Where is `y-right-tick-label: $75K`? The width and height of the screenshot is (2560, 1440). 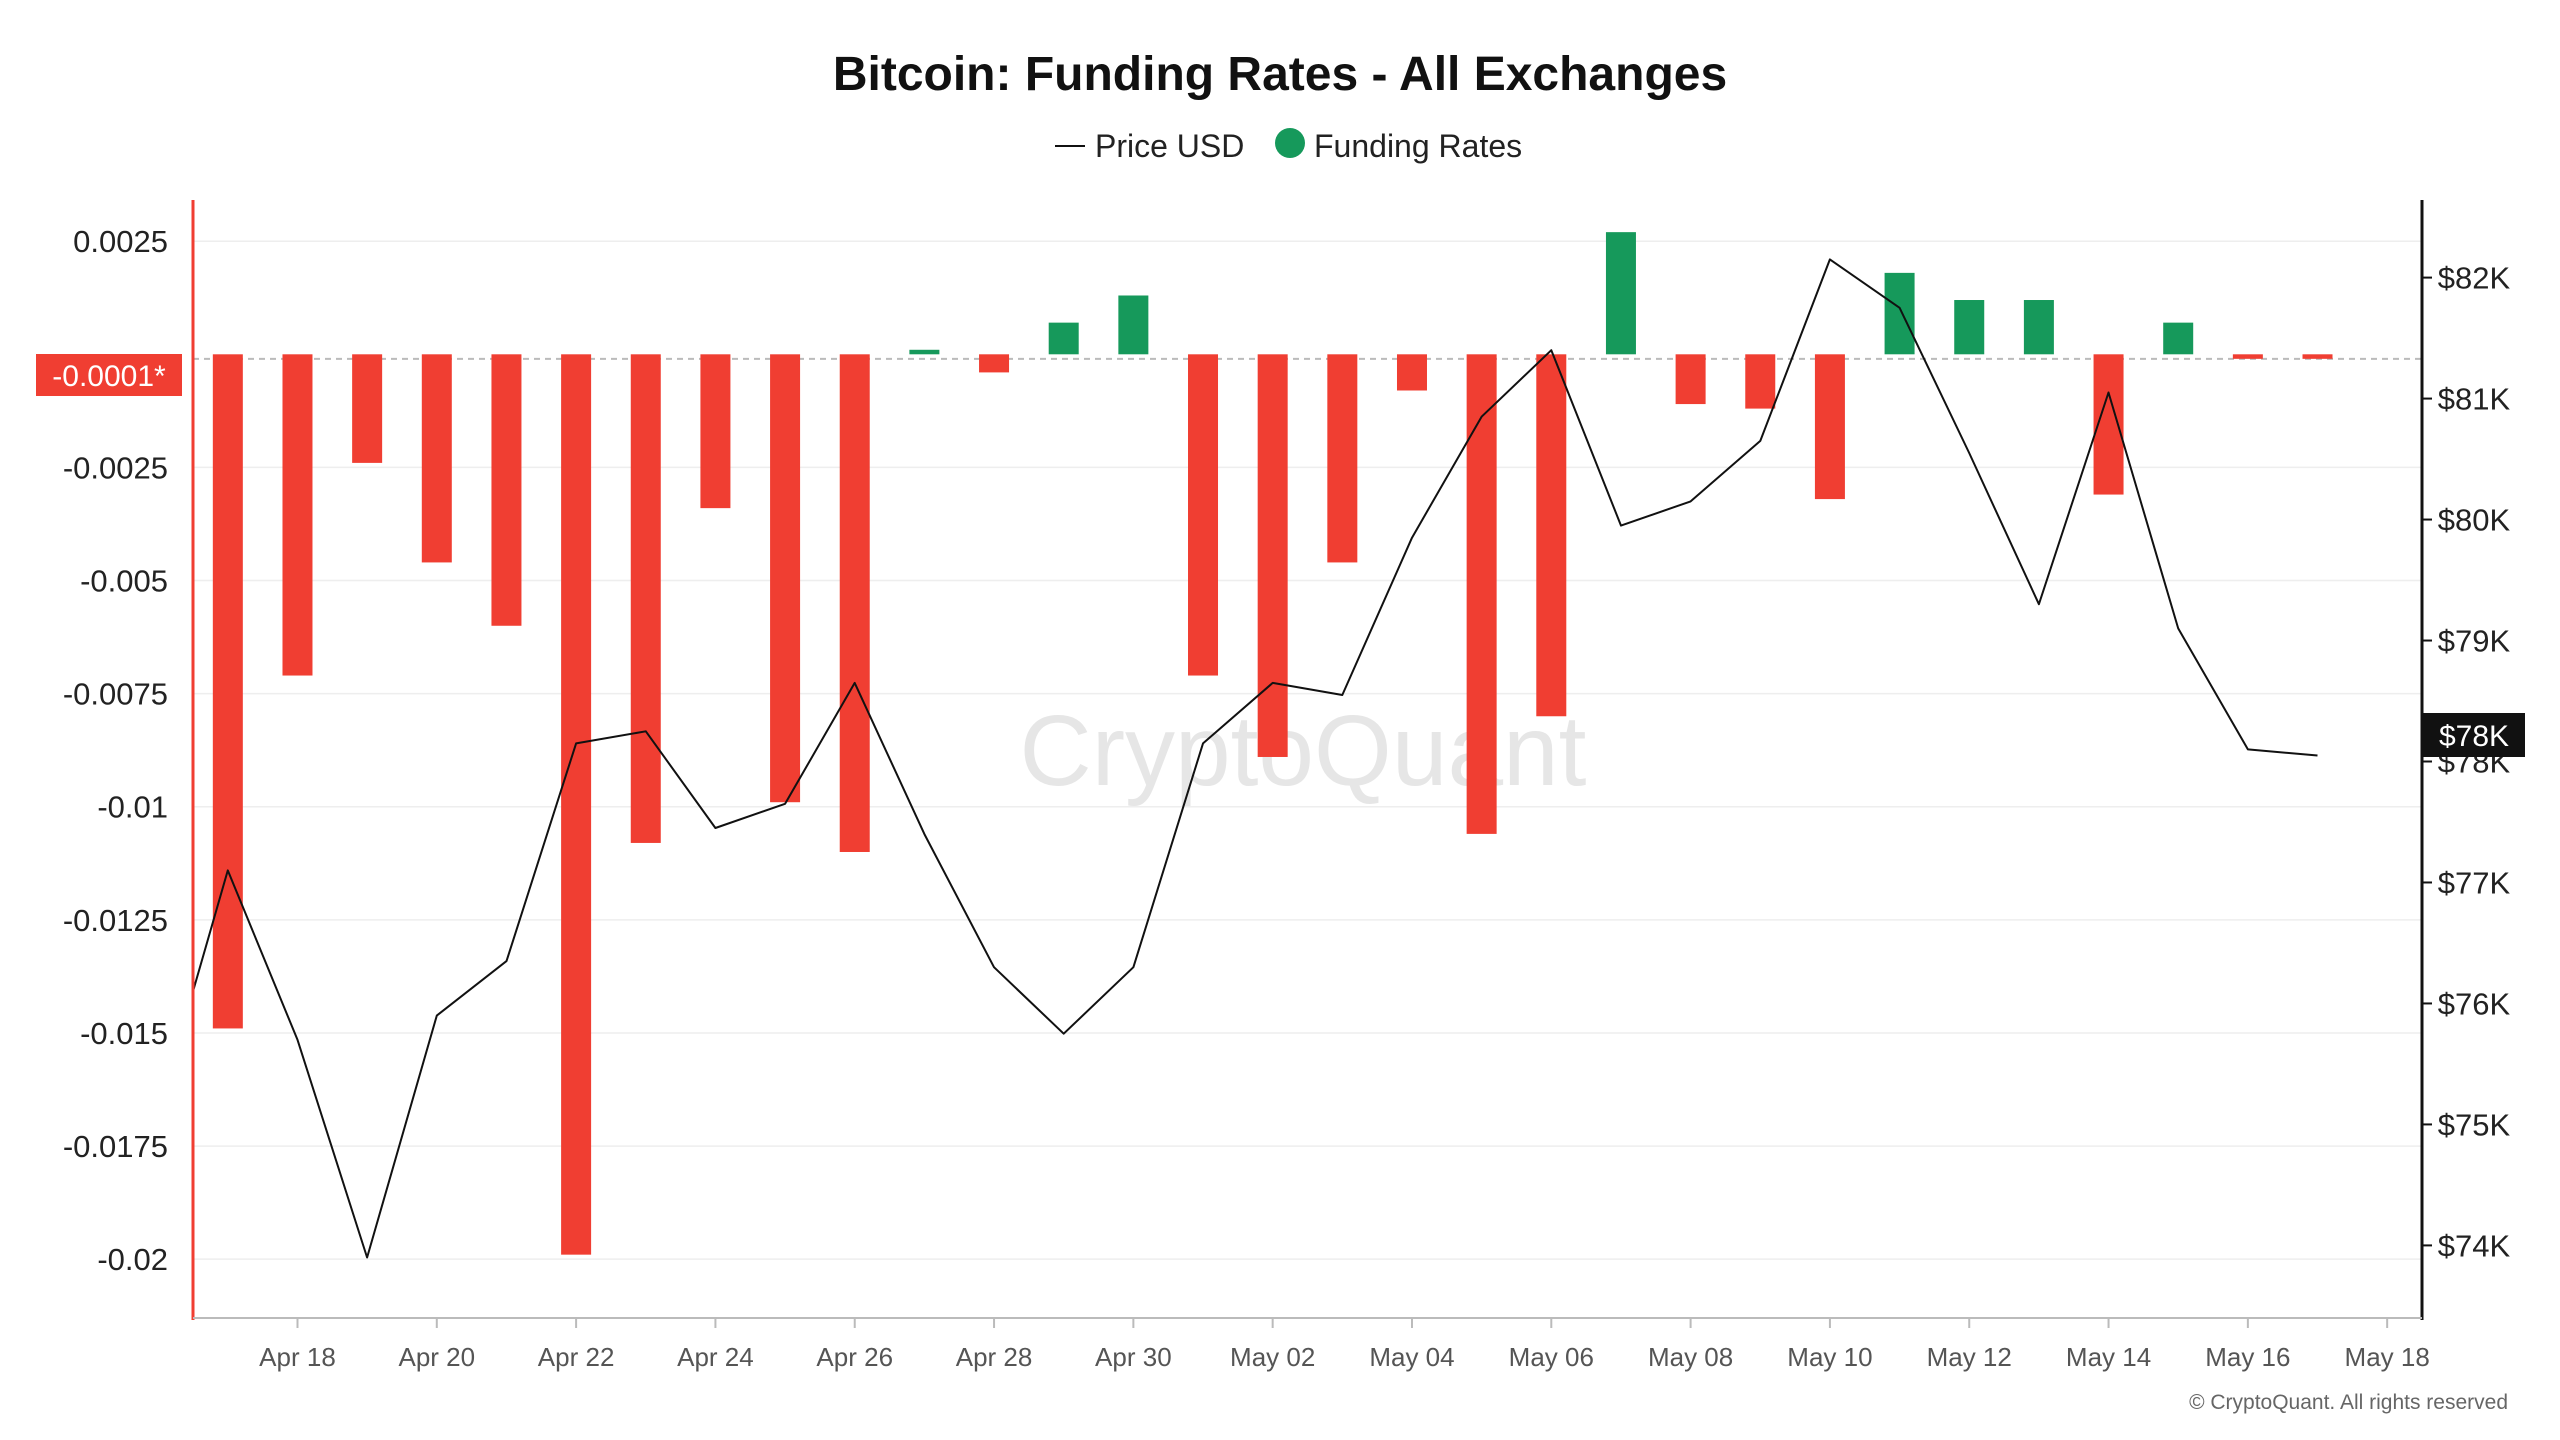
y-right-tick-label: $75K is located at coordinates (2474, 1124).